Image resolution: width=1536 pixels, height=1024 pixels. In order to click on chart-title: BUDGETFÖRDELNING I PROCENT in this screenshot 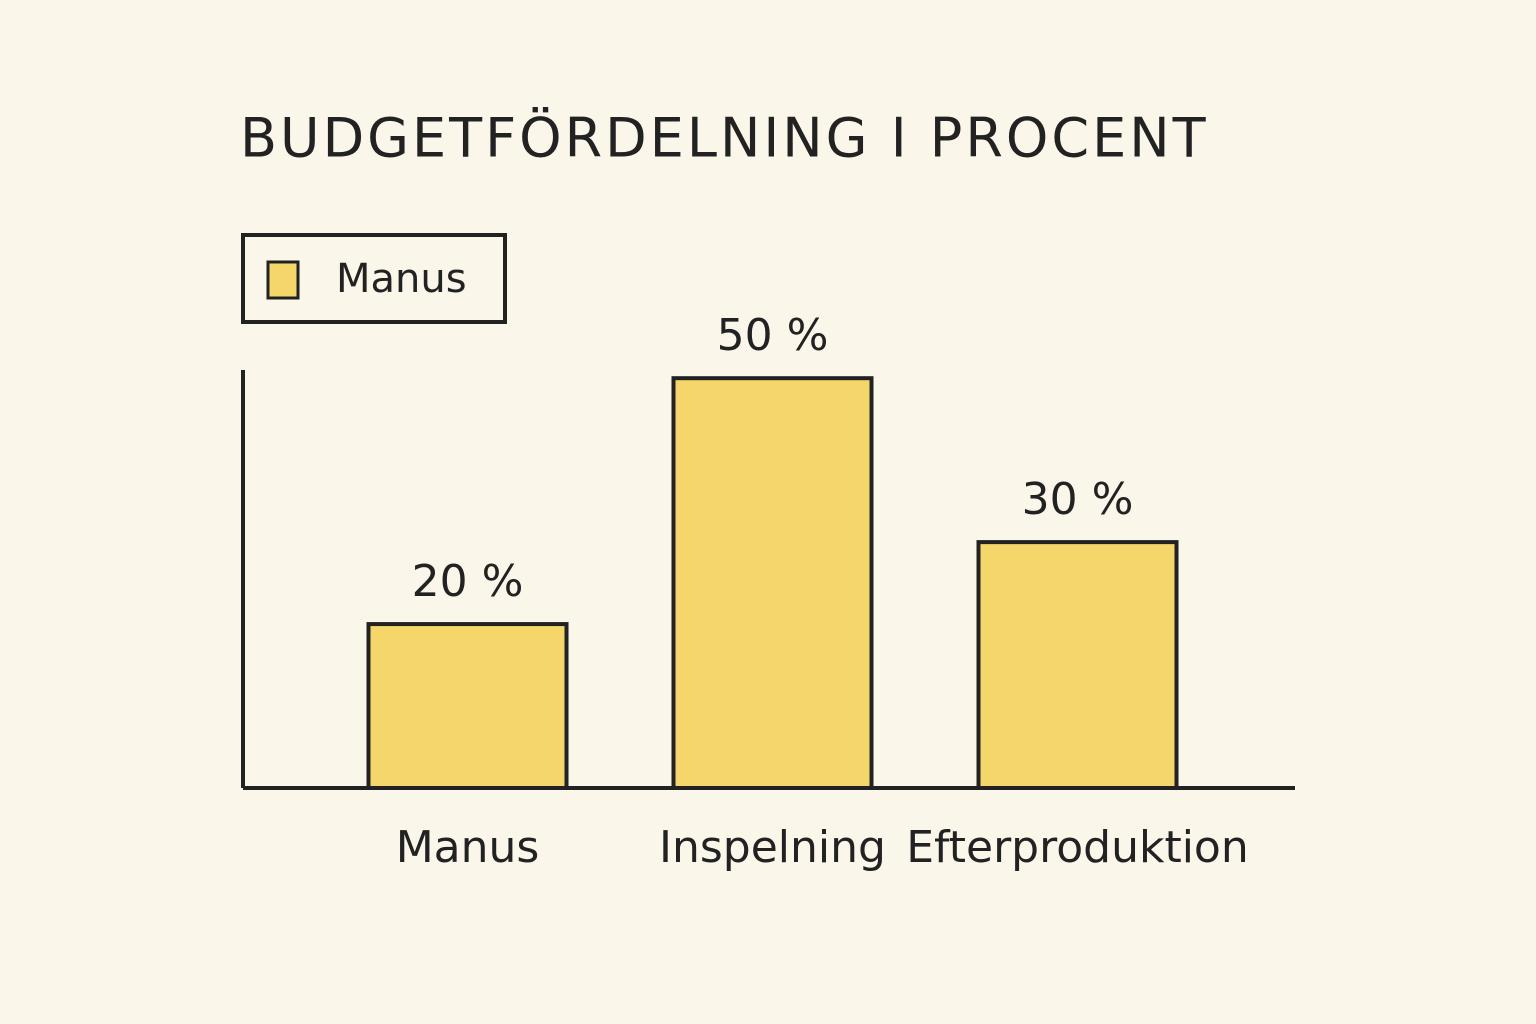, I will do `click(724, 138)`.